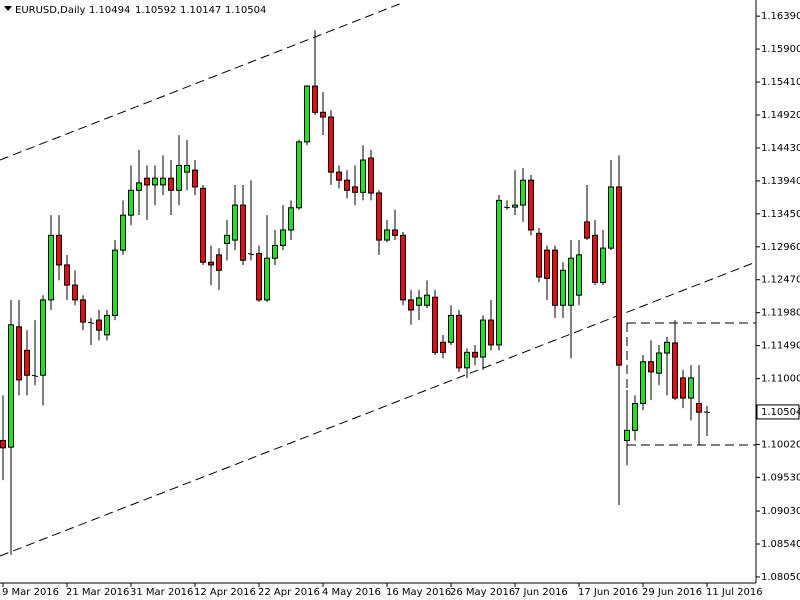 Image resolution: width=800 pixels, height=600 pixels. What do you see at coordinates (780, 280) in the screenshot?
I see `y-tick-label: 1.12470` at bounding box center [780, 280].